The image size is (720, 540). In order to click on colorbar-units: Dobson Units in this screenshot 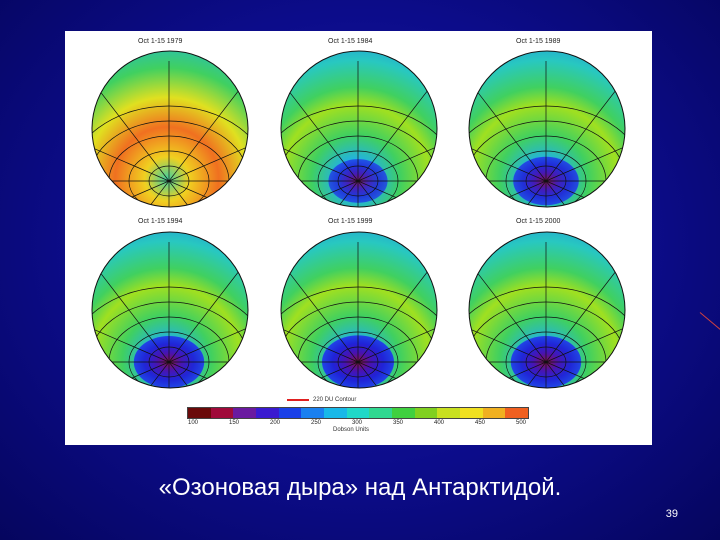, I will do `click(351, 430)`.